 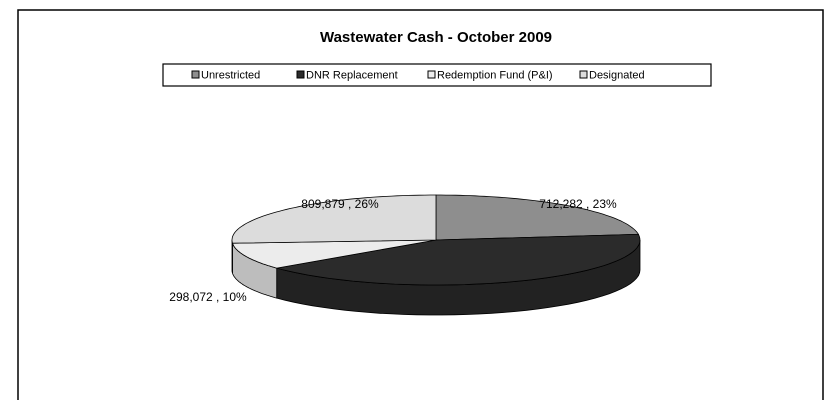 What do you see at coordinates (436, 37) in the screenshot?
I see `chart-title: Wastewater Cash - October 2009` at bounding box center [436, 37].